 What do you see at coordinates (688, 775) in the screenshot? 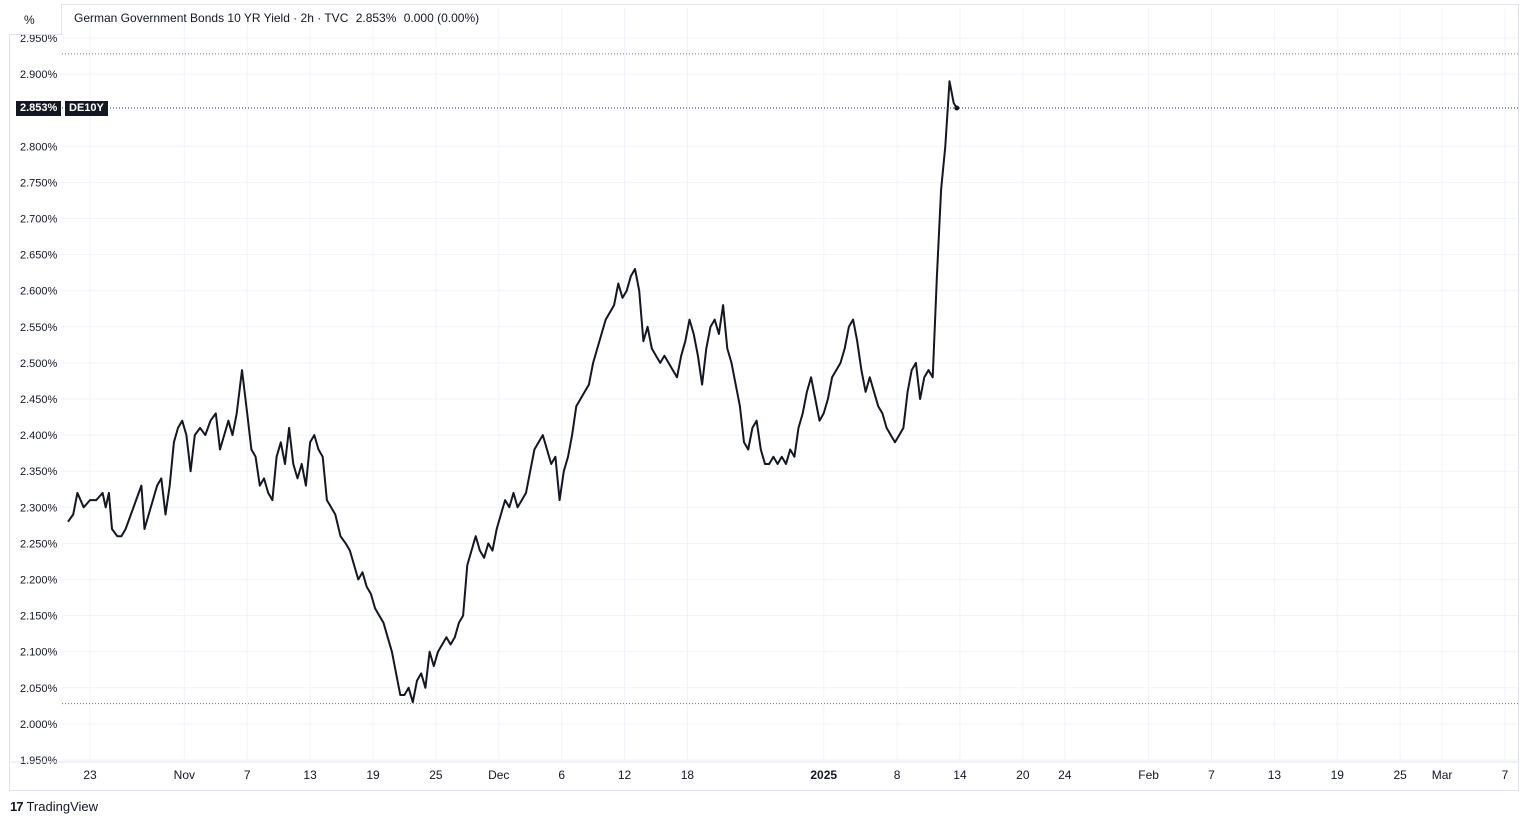
I see `x-tick-label: 18` at bounding box center [688, 775].